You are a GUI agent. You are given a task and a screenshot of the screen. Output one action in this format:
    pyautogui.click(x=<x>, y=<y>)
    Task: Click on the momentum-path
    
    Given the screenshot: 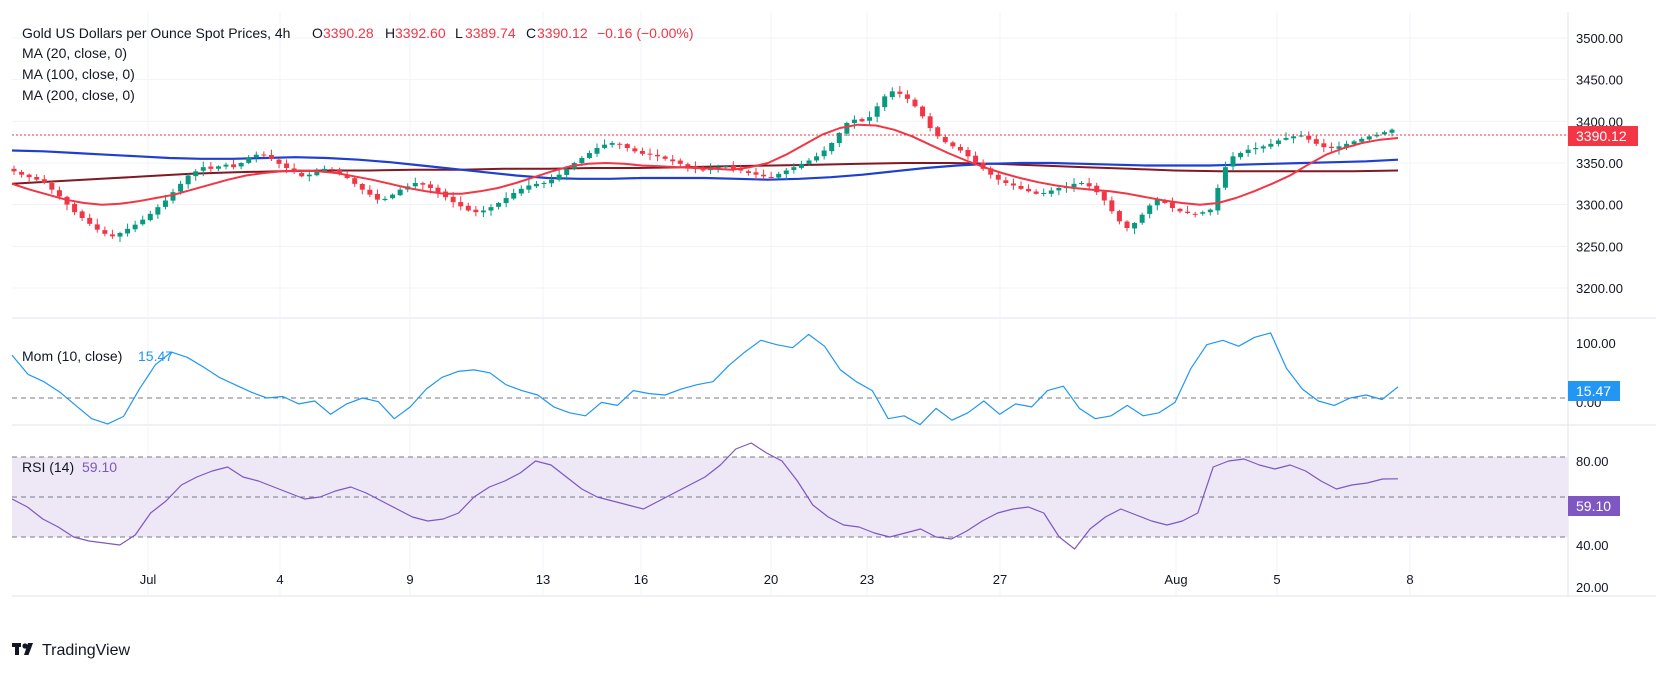 What is the action you would take?
    pyautogui.click(x=705, y=379)
    